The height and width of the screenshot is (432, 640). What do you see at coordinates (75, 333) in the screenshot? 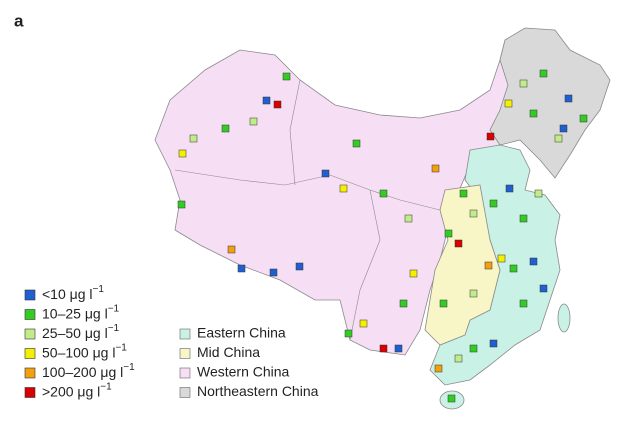
I see `legend-label-text: 25–50 μg l` at bounding box center [75, 333].